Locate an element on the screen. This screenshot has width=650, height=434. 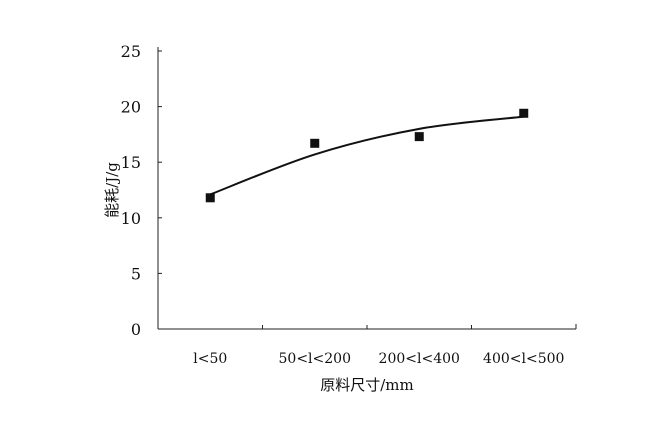
y-tick-label: 25 is located at coordinates (131, 51).